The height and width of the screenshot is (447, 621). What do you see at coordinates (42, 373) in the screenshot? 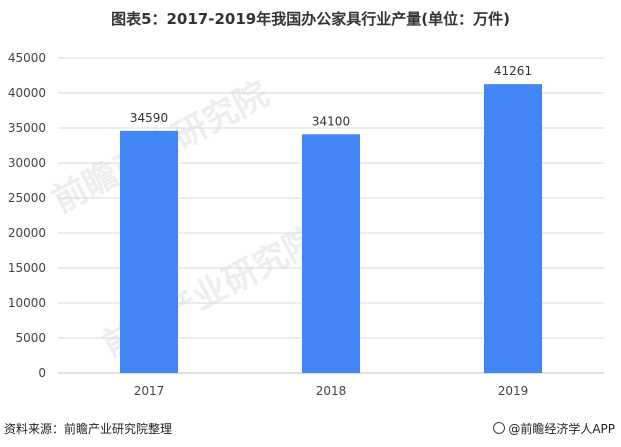
I see `y-tick-label: 0` at bounding box center [42, 373].